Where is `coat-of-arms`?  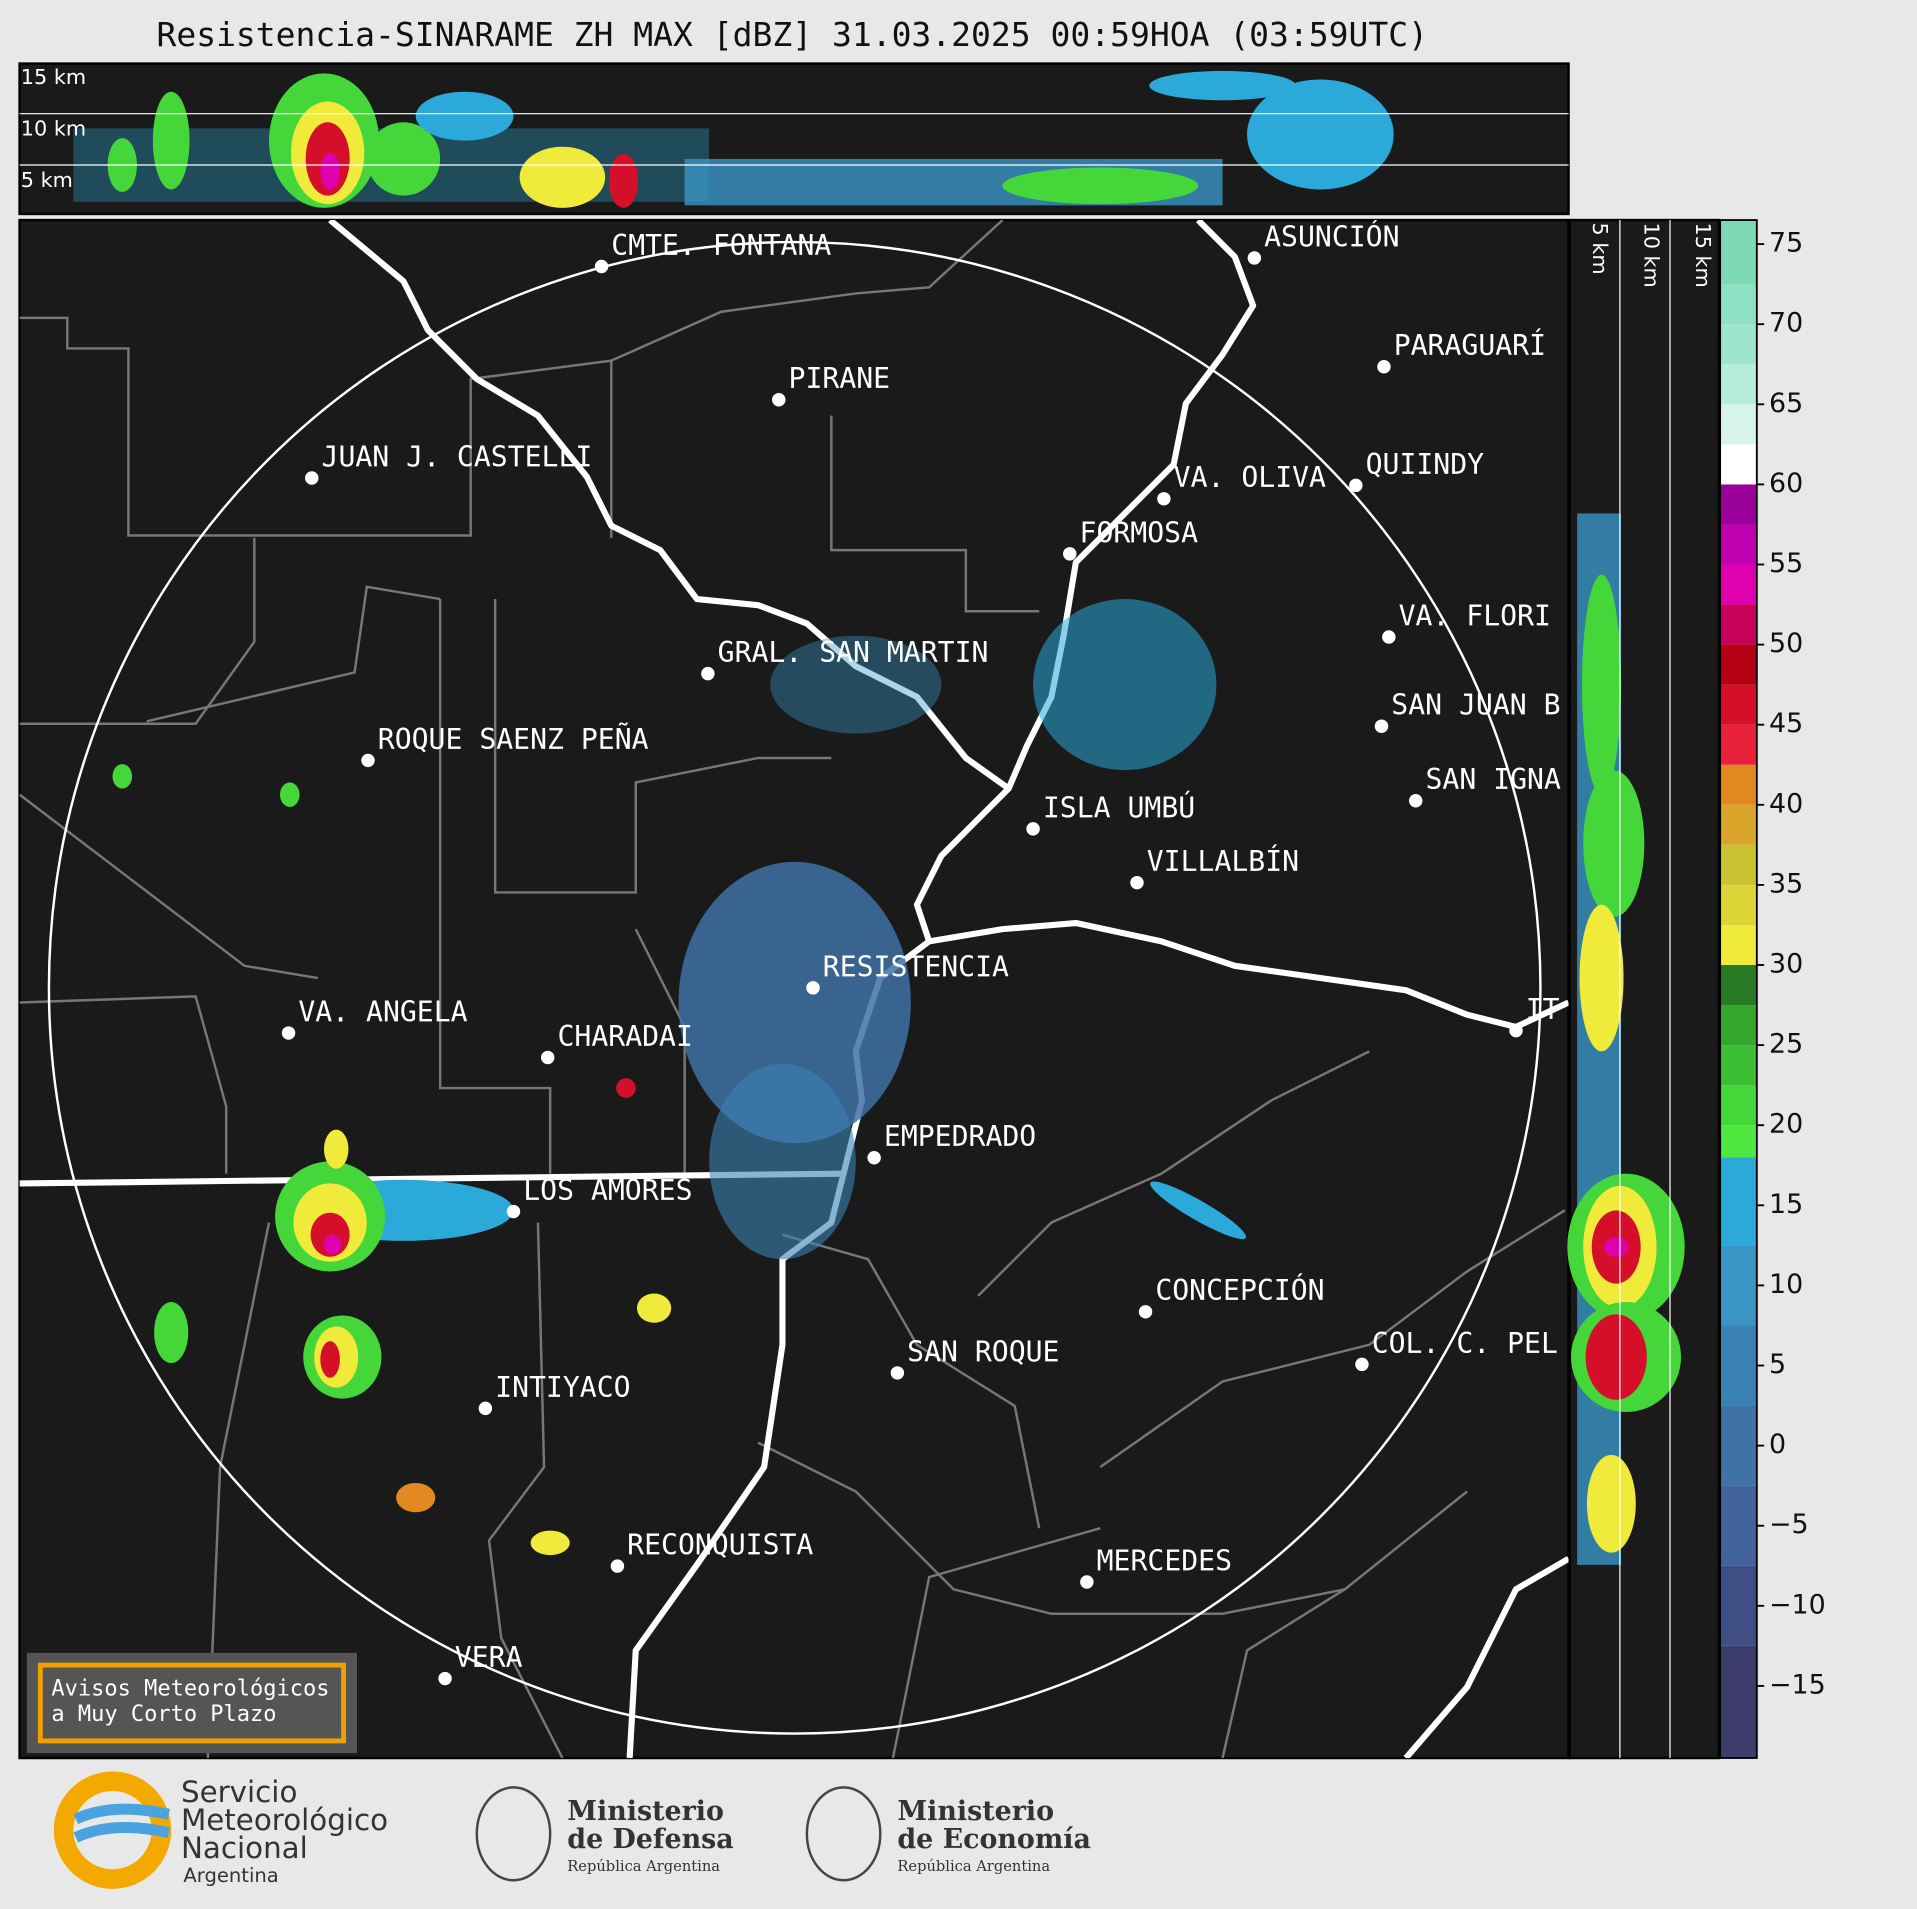
coat-of-arms is located at coordinates (678, 1834).